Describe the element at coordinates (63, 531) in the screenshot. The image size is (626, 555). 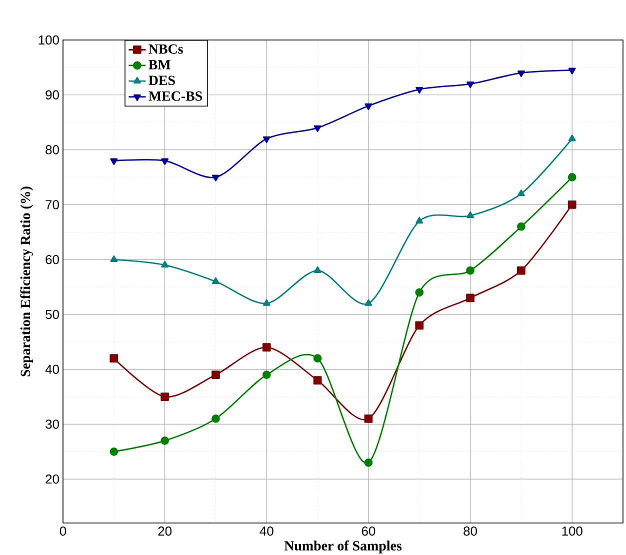
I see `x-tick-label: 0` at that location.